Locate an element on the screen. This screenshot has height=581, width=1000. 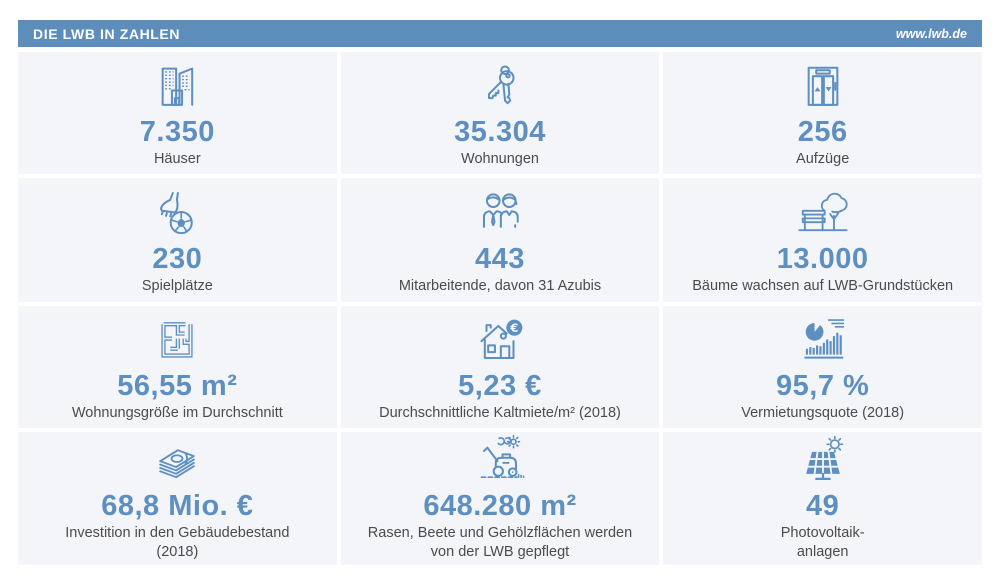
page-title: DIE LWB IN ZAHLEN is located at coordinates (107, 33).